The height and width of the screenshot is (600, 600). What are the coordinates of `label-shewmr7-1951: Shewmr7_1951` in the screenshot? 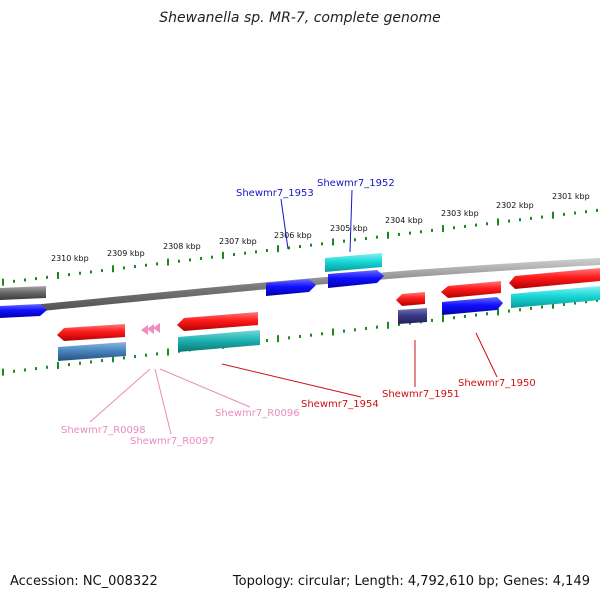 It's located at (421, 394).